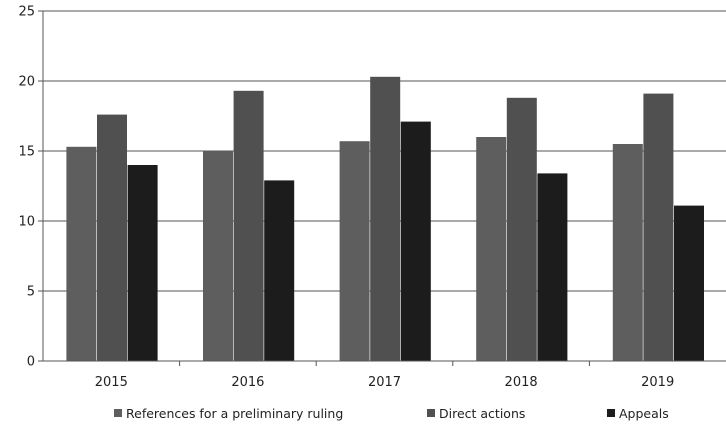 The width and height of the screenshot is (726, 432). I want to click on x-tick-label: 2016, so click(247, 382).